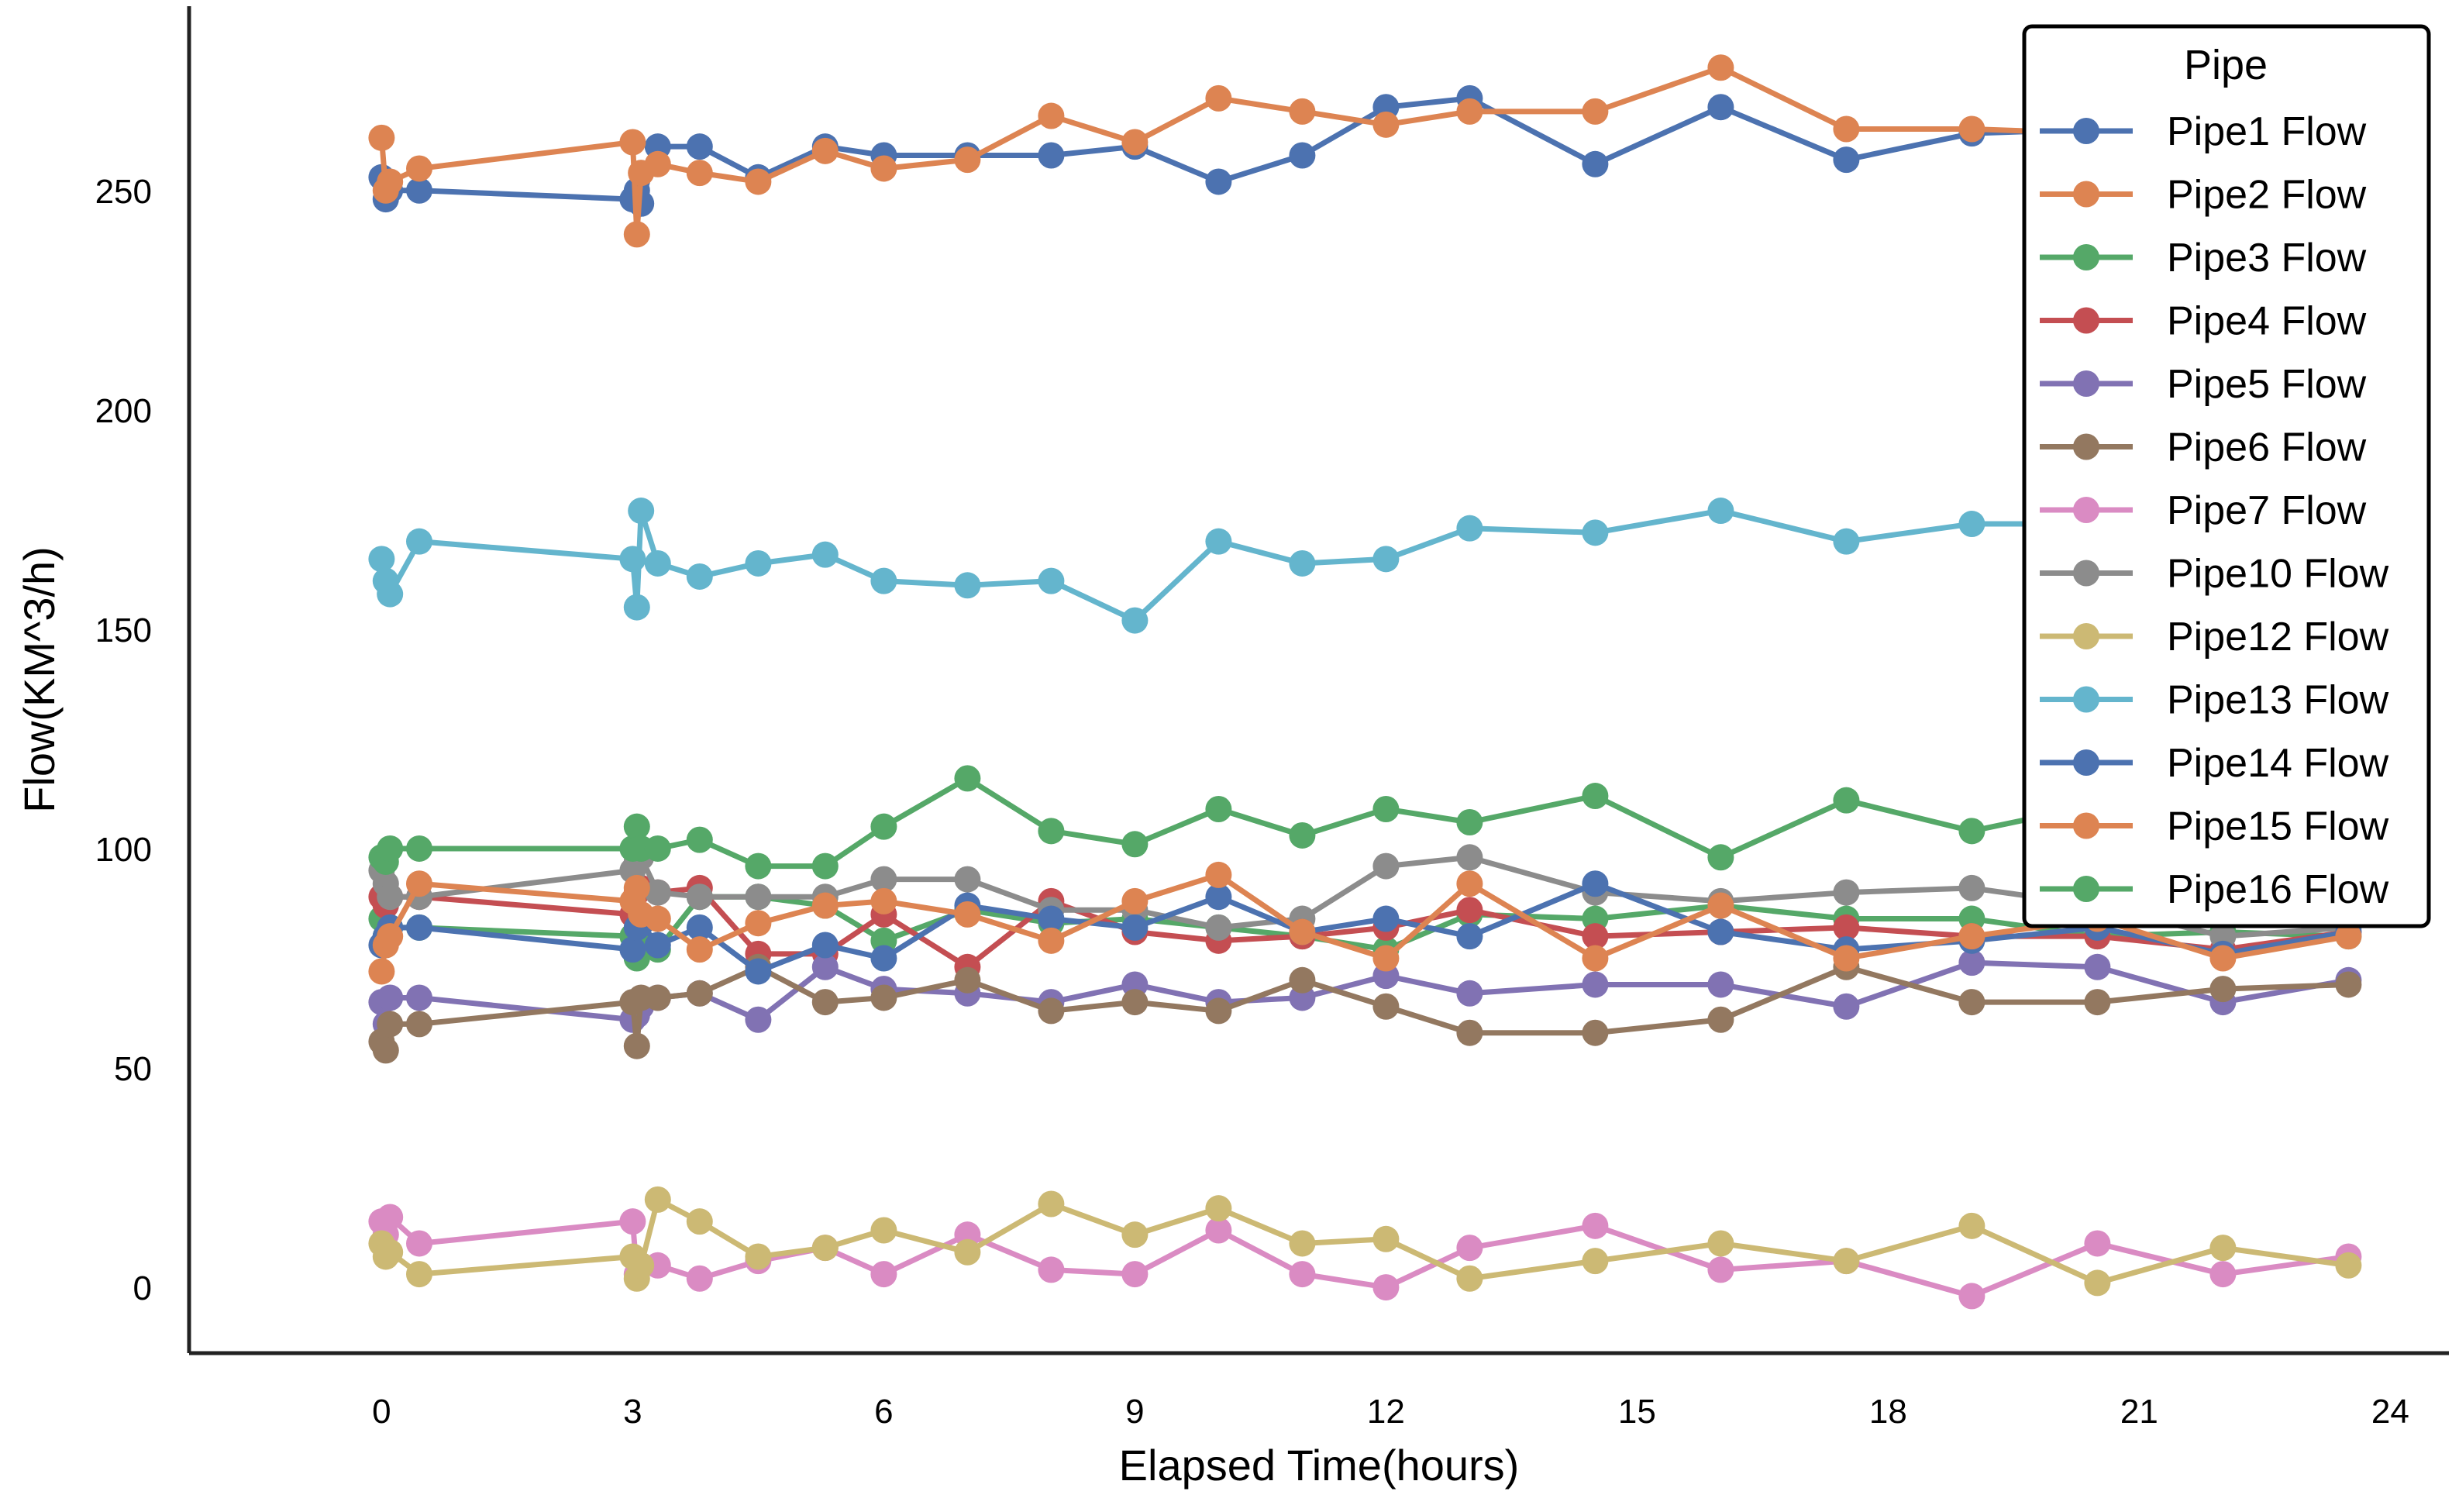 The image size is (2459, 1512). I want to click on legend-title: Pipe, so click(2226, 65).